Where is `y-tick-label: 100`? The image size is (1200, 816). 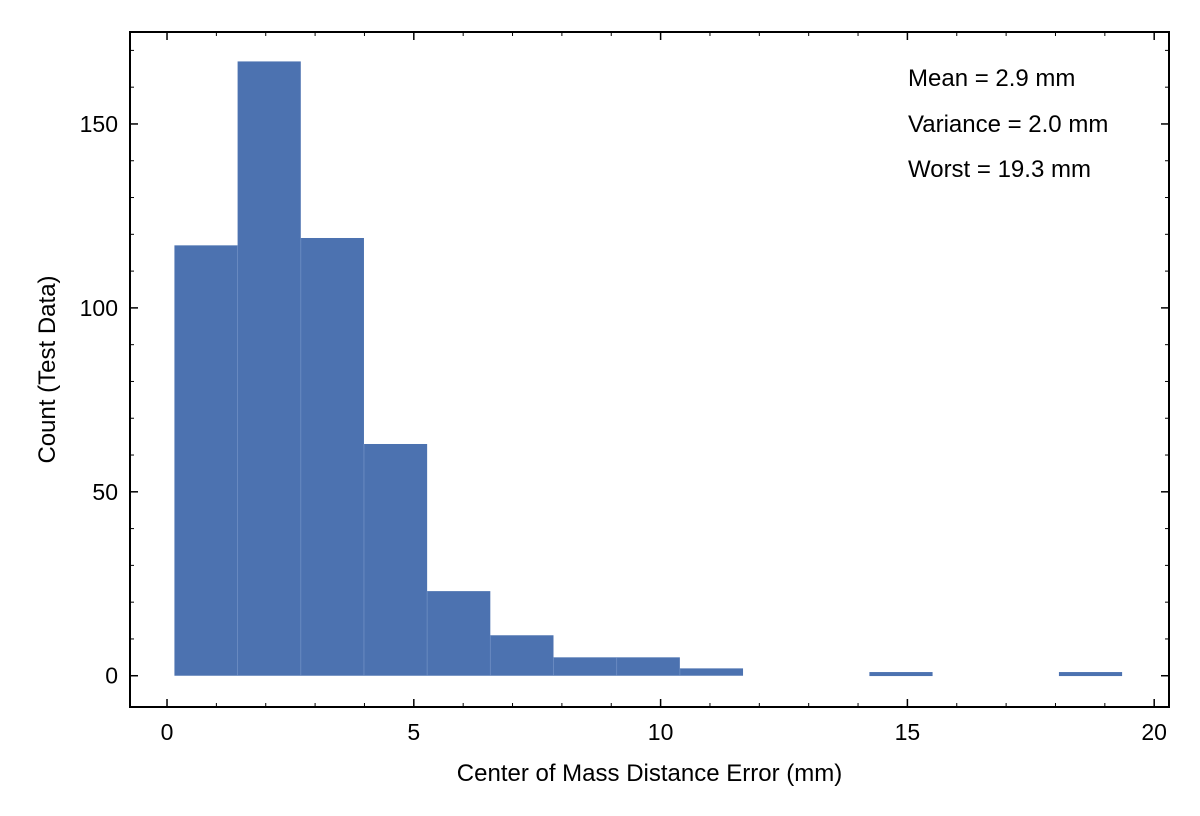 y-tick-label: 100 is located at coordinates (99, 308).